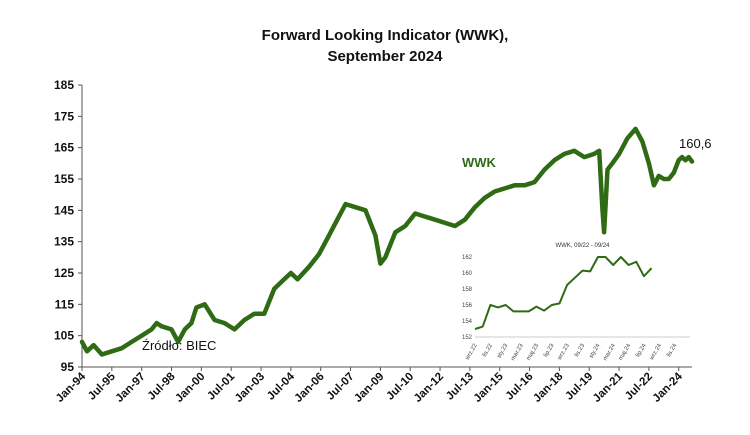 The height and width of the screenshot is (435, 750). I want to click on inset-title: WWK, 09/22 - 09/24, so click(582, 246).